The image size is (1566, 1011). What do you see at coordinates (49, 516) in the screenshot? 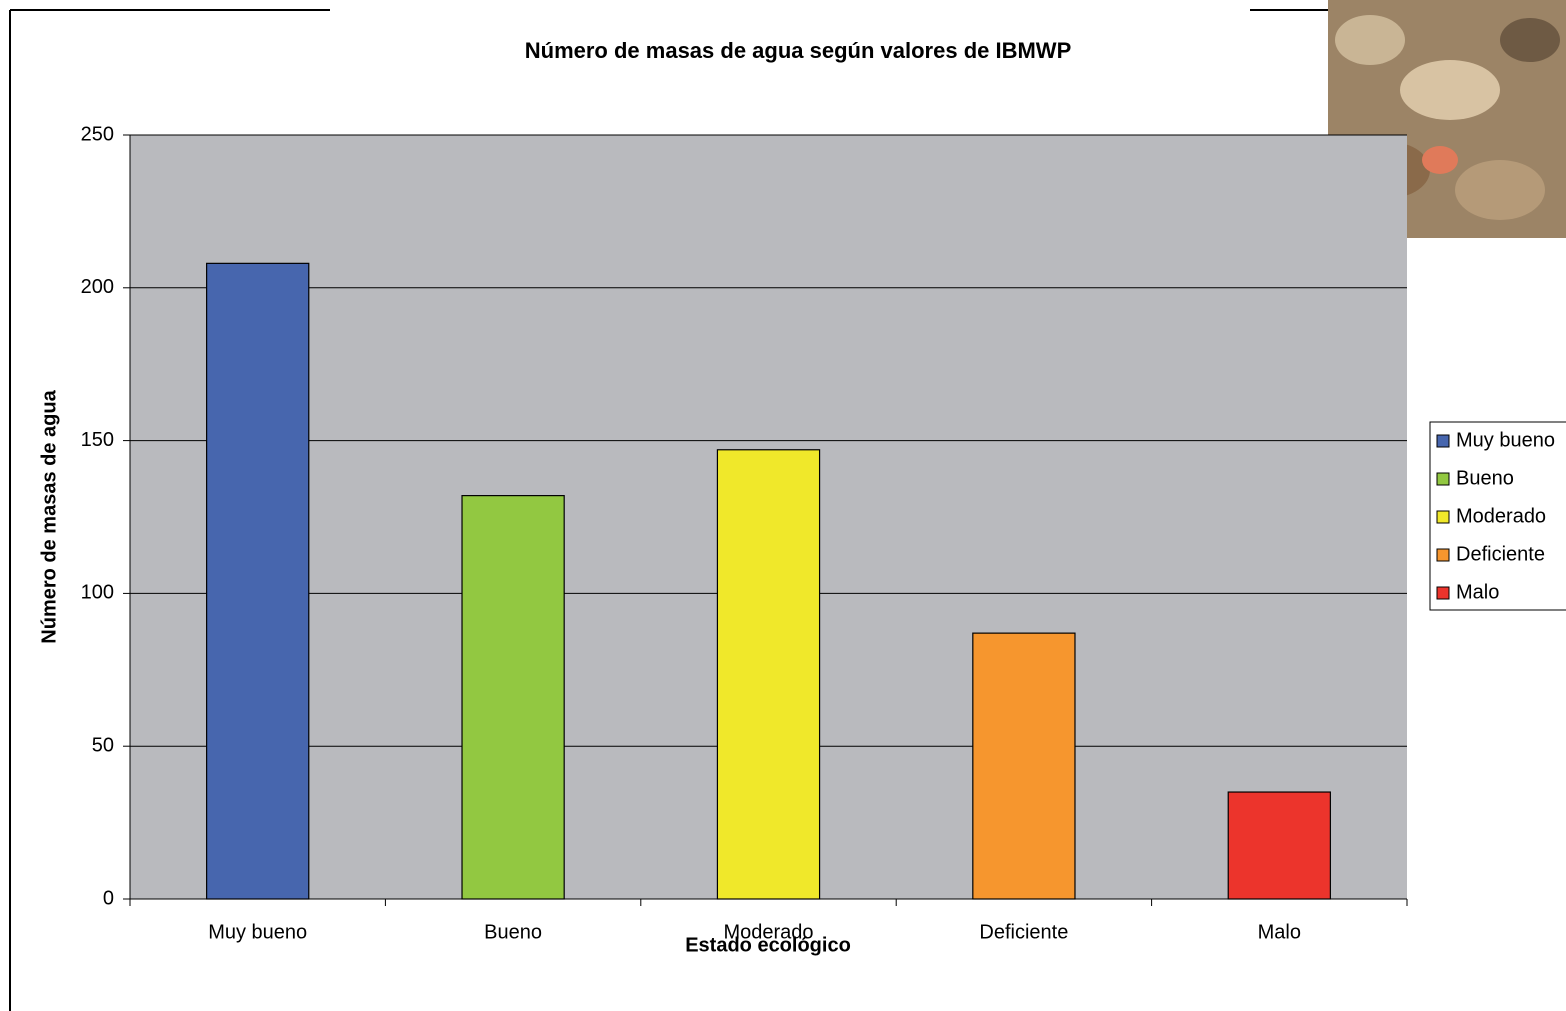
I see `y-axis-label: Número de masas de agua` at bounding box center [49, 516].